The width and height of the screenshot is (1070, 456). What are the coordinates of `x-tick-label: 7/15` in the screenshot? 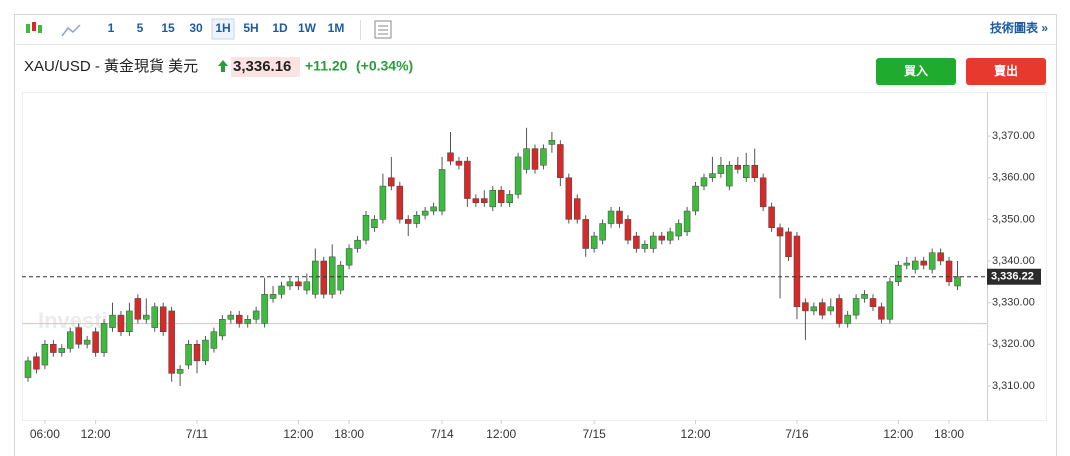 It's located at (594, 434).